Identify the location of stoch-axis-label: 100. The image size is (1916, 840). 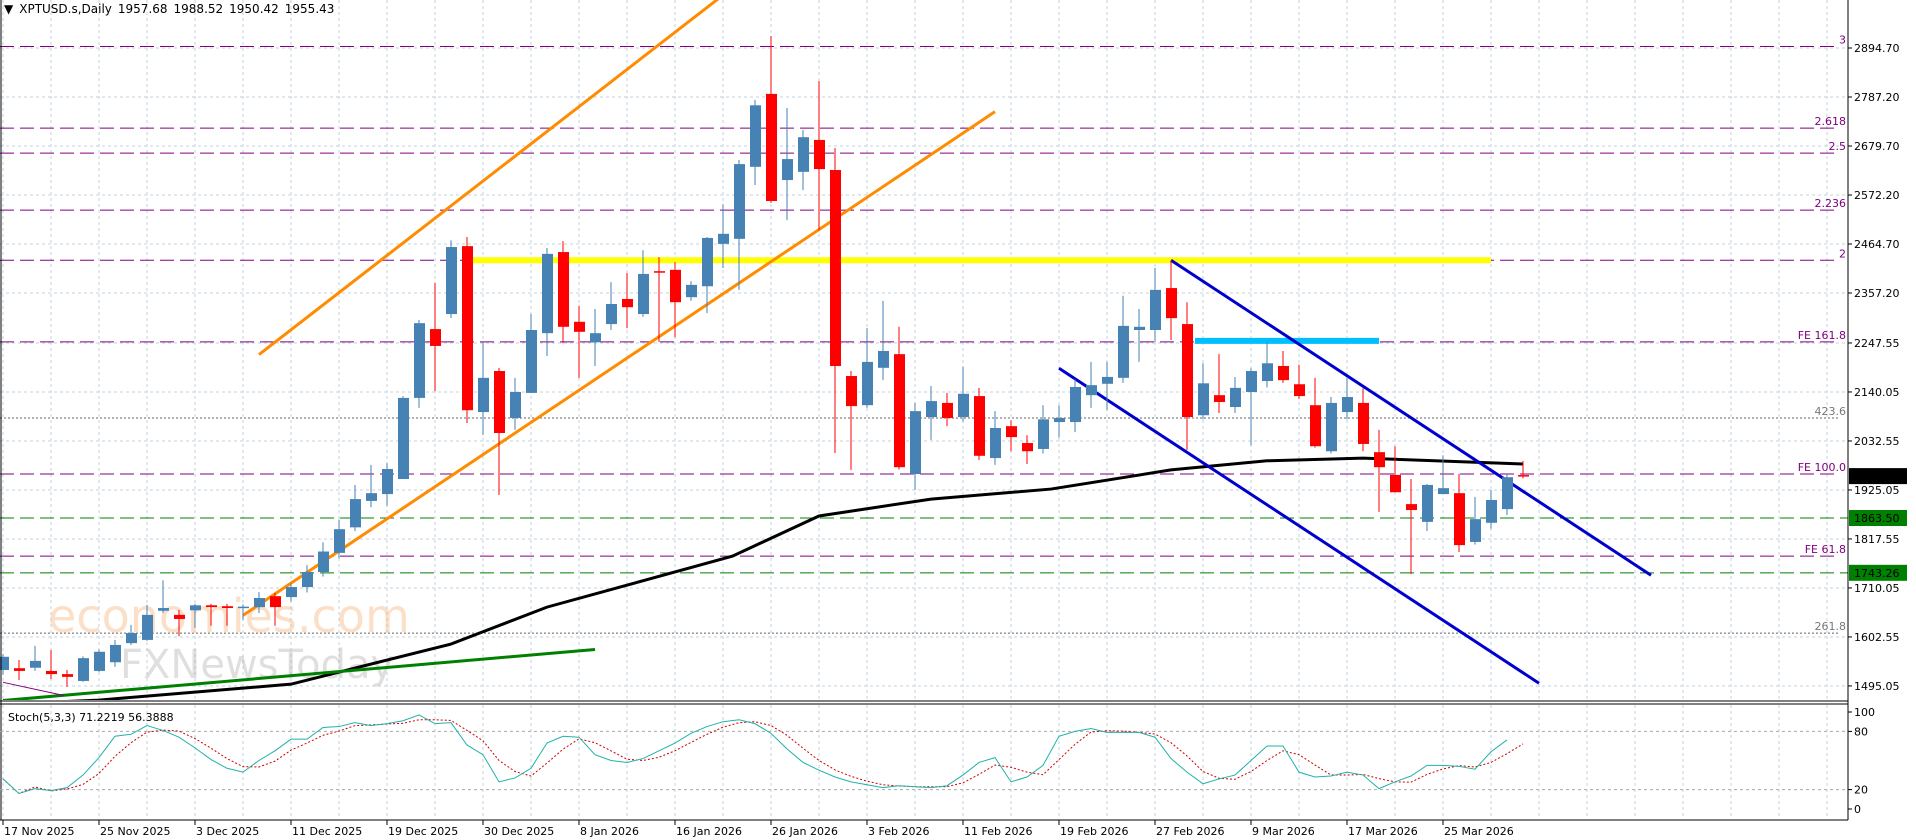
(1864, 712).